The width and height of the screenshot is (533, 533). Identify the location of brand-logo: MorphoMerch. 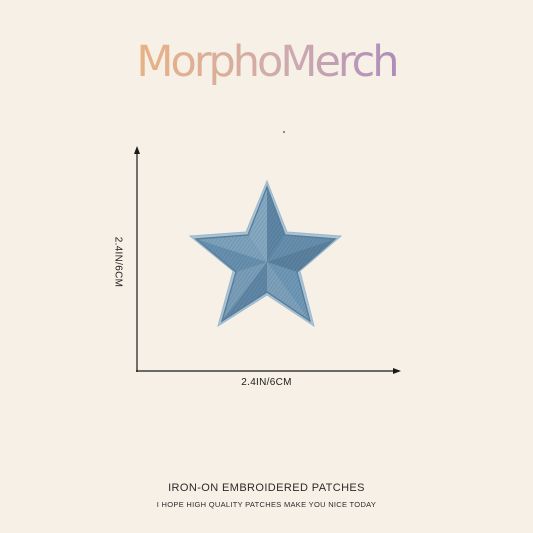
(266, 62).